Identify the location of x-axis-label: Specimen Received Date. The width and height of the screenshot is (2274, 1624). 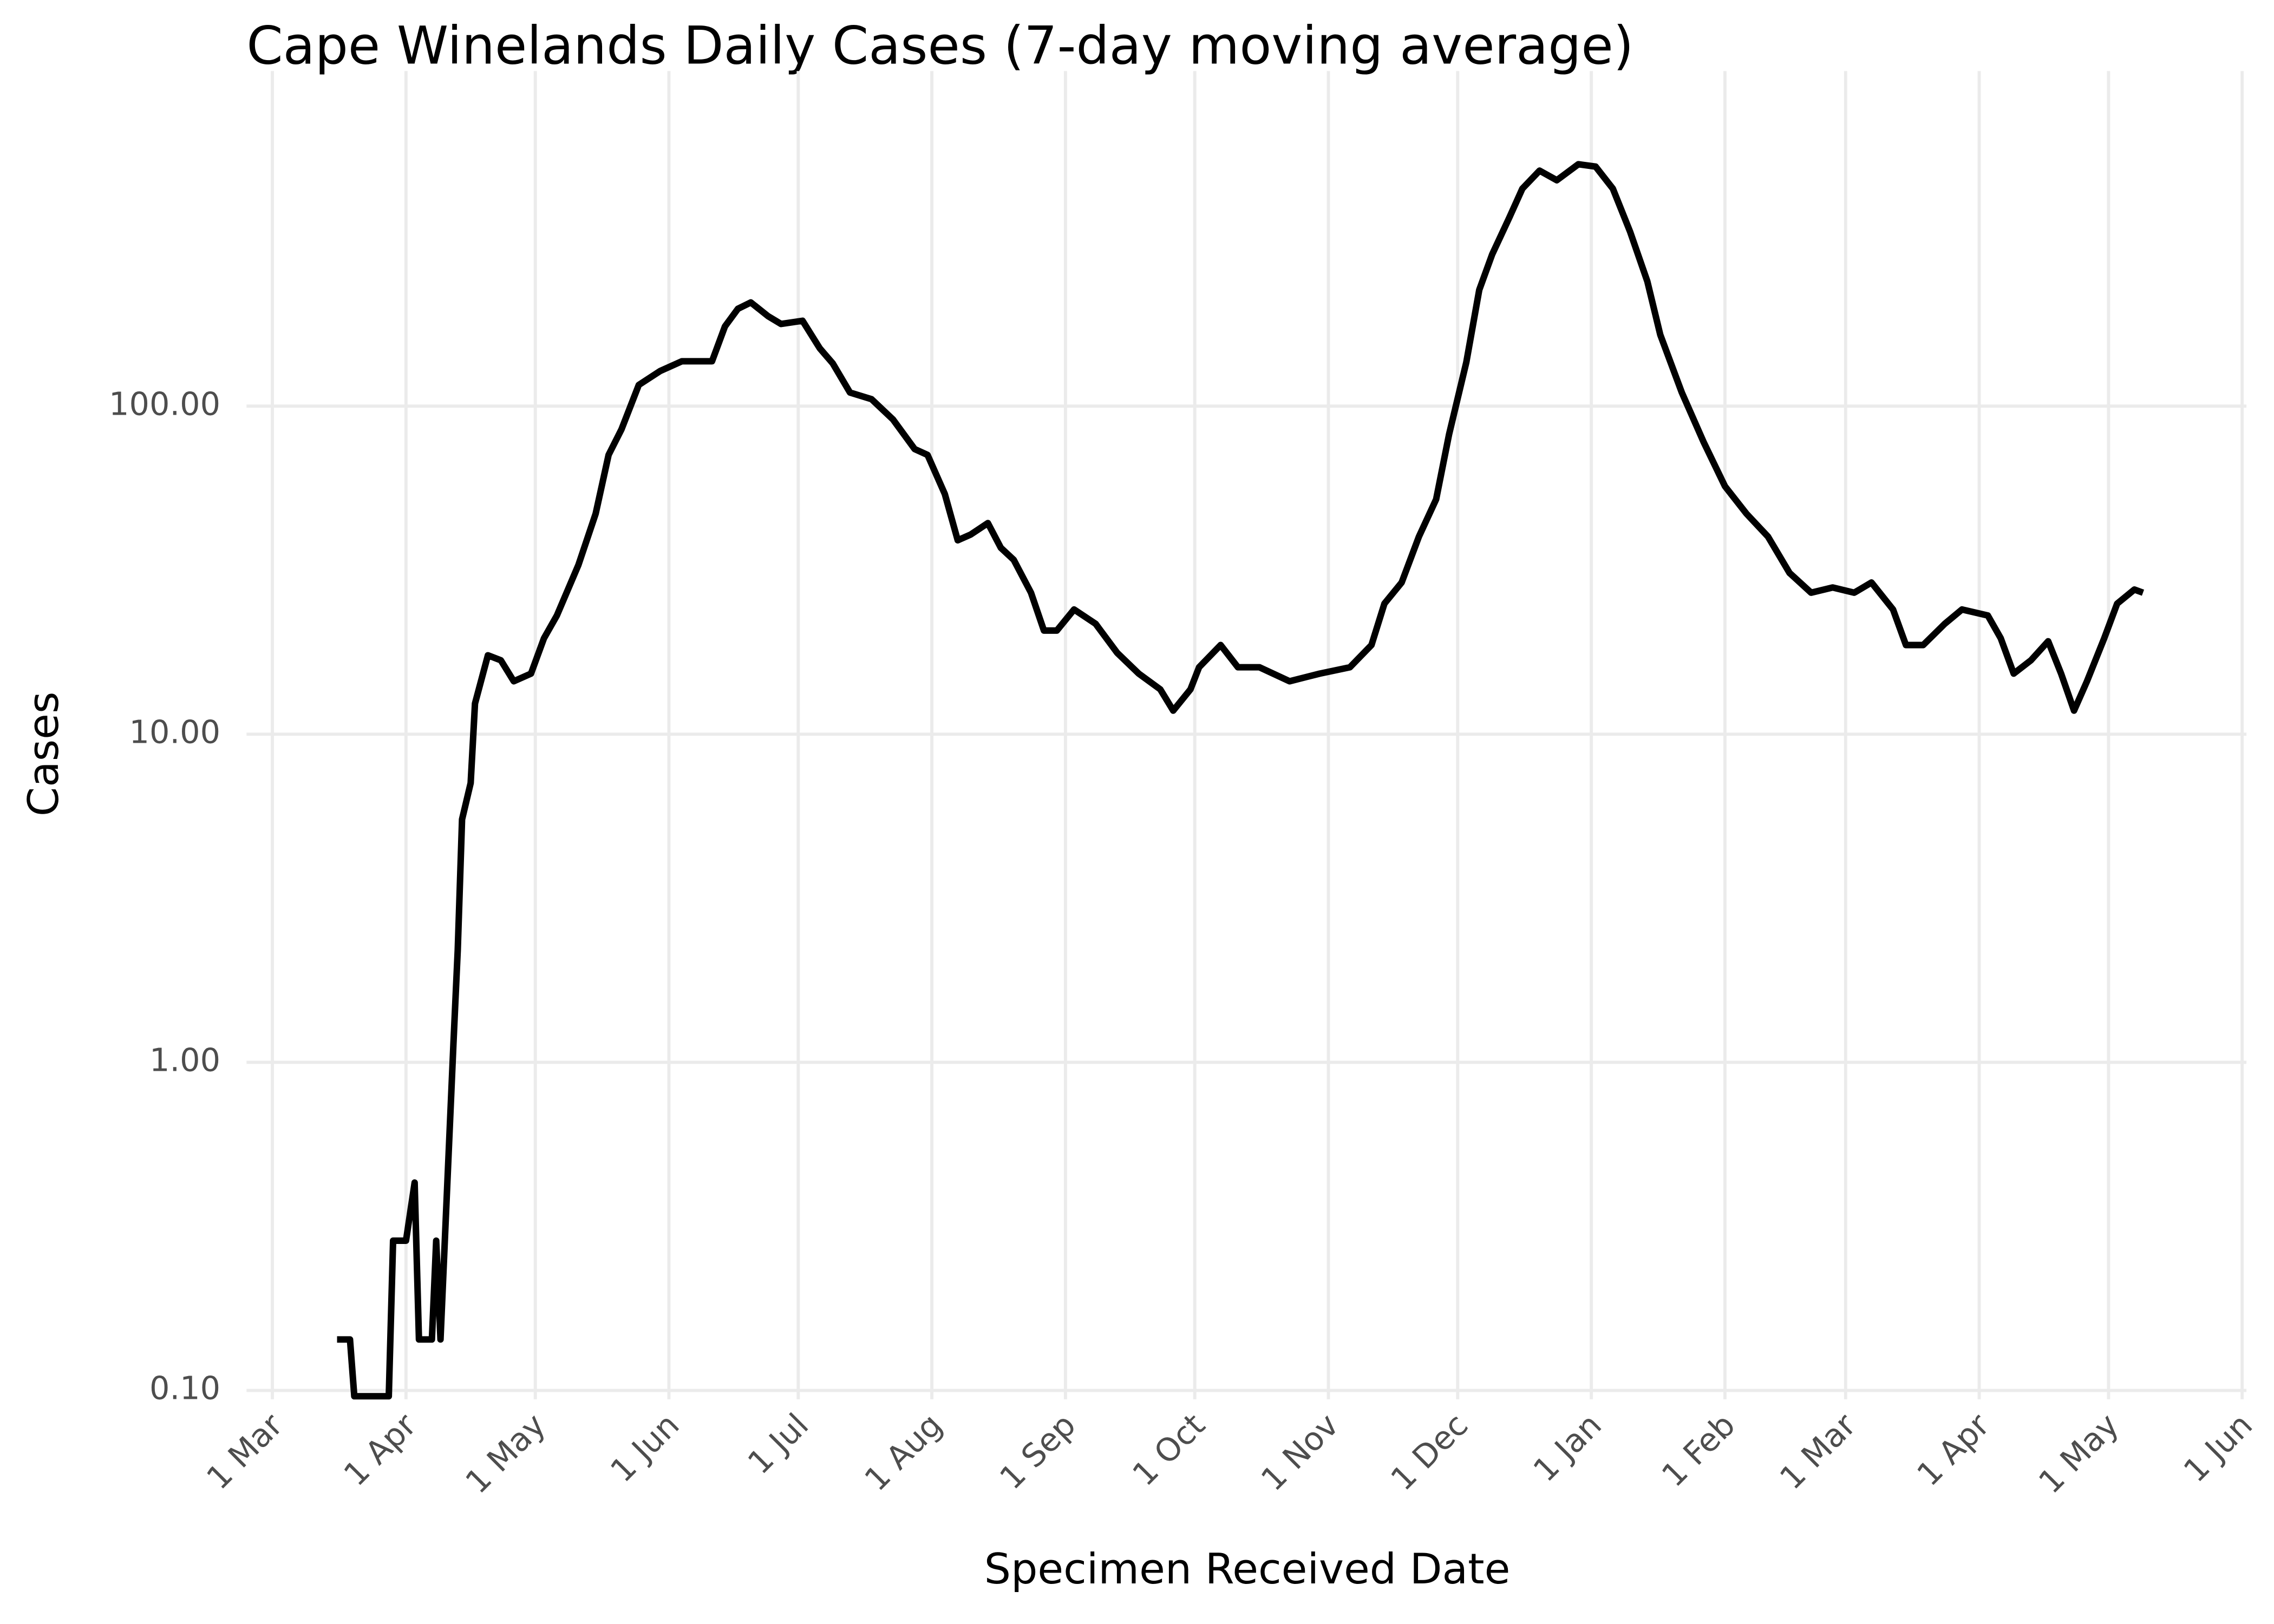
(1247, 1569).